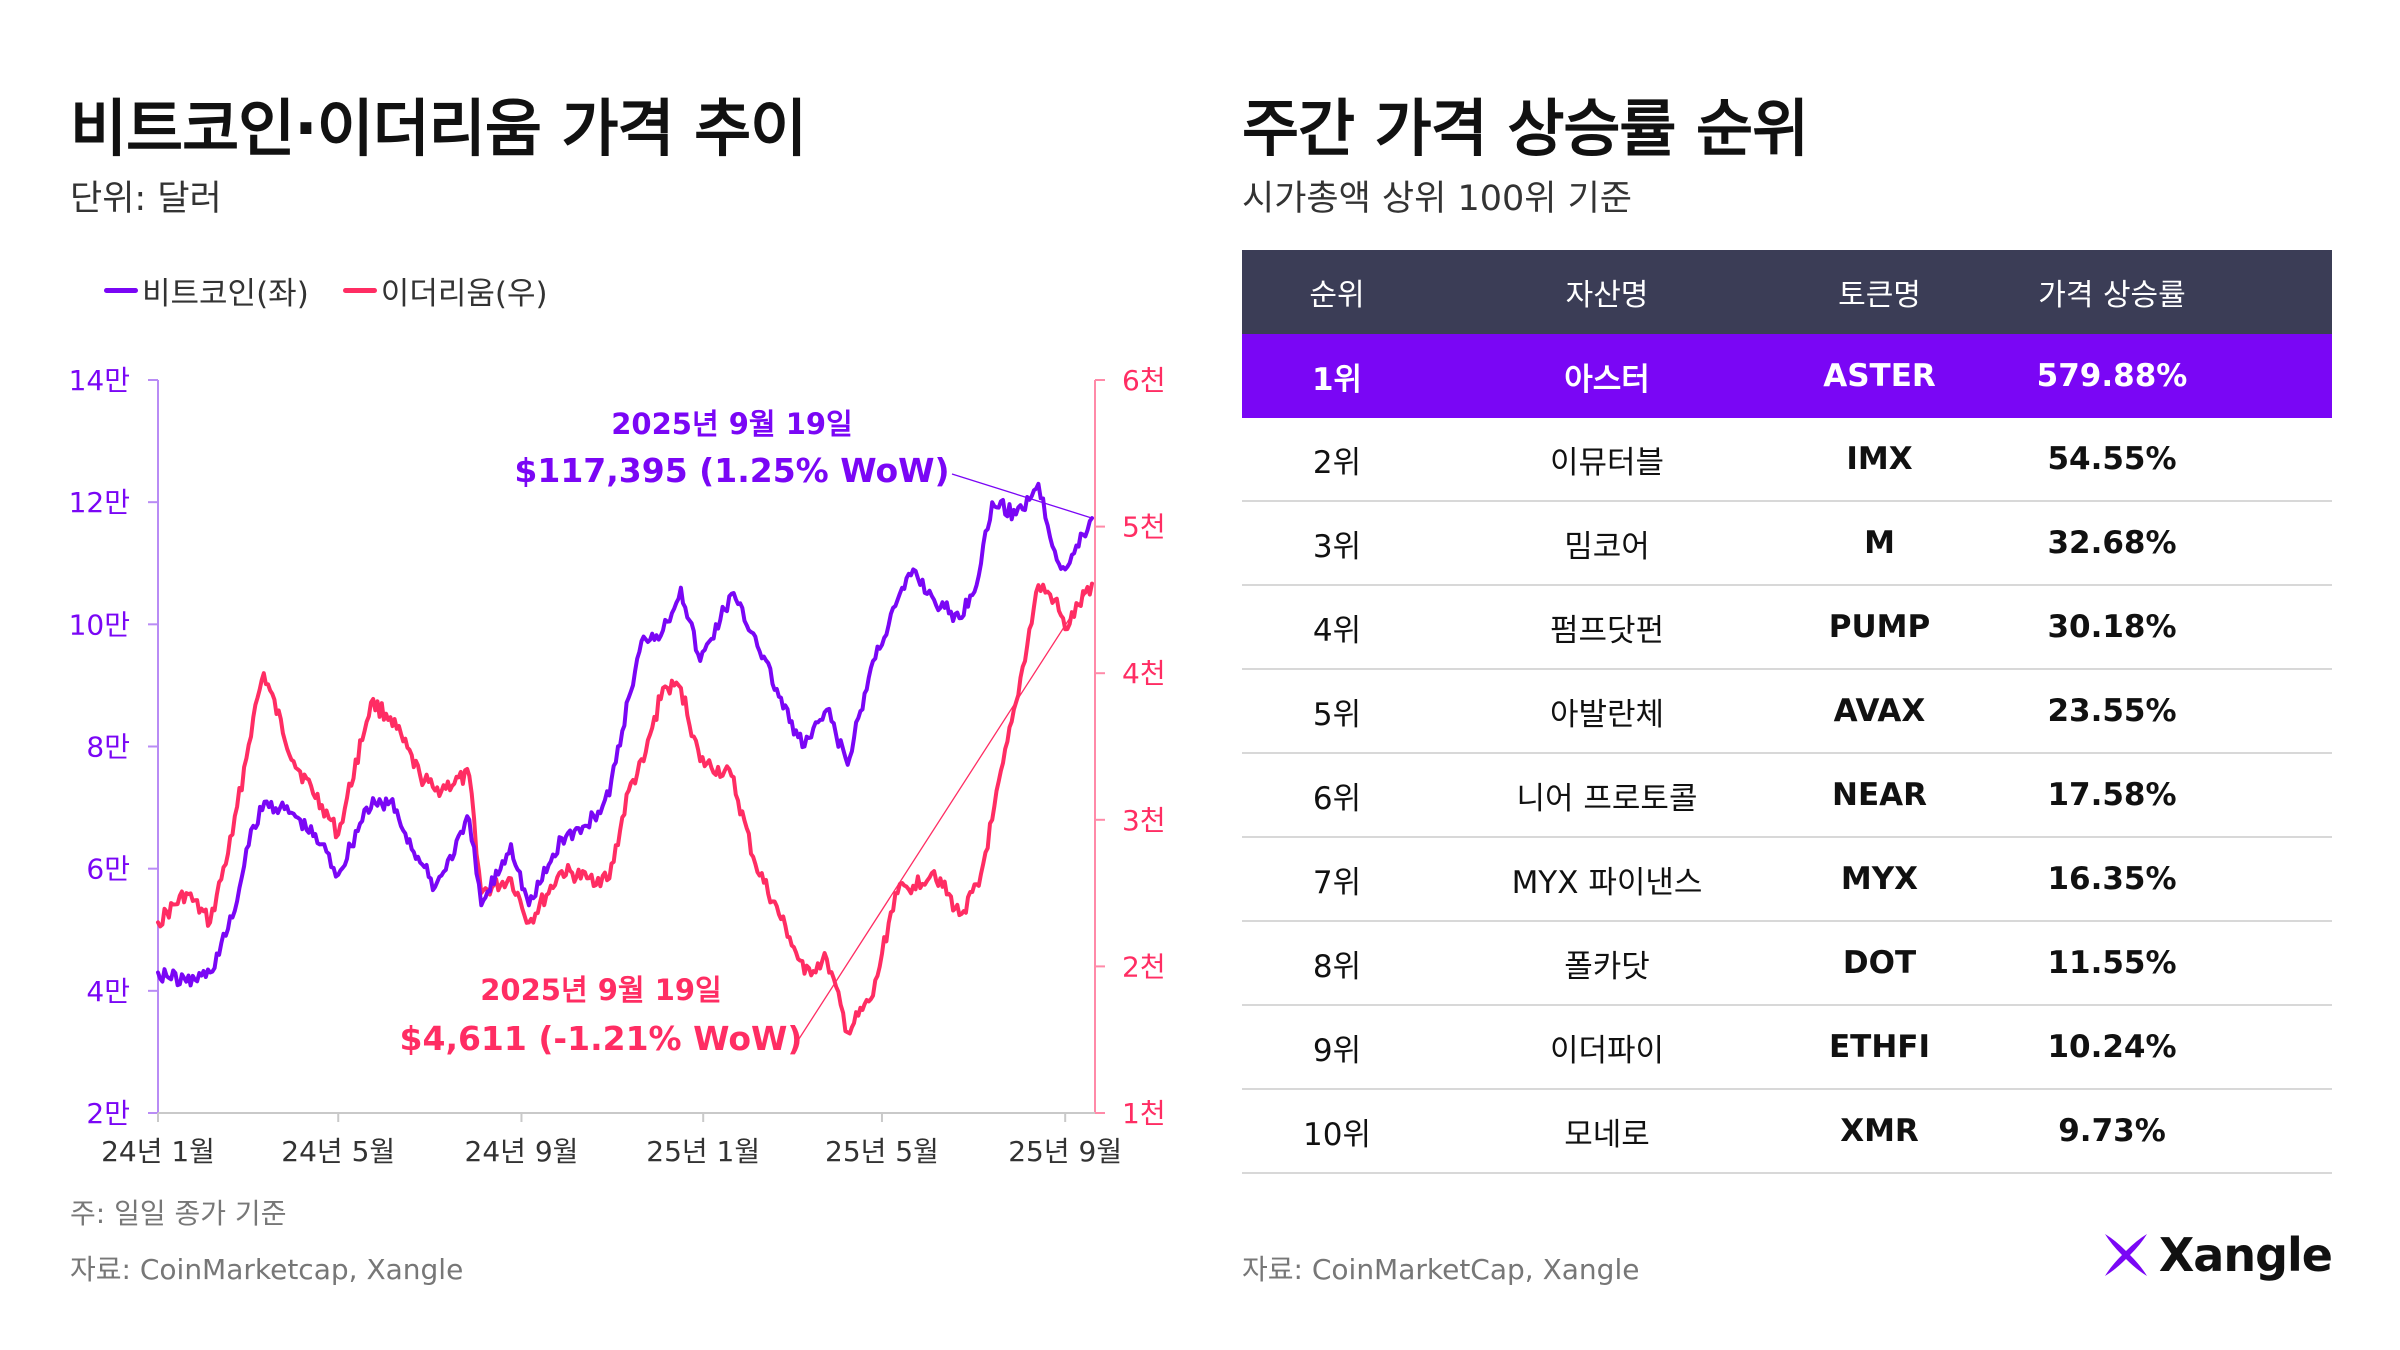 This screenshot has height=1350, width=2400. I want to click on left-tick-label: 8만, so click(108, 747).